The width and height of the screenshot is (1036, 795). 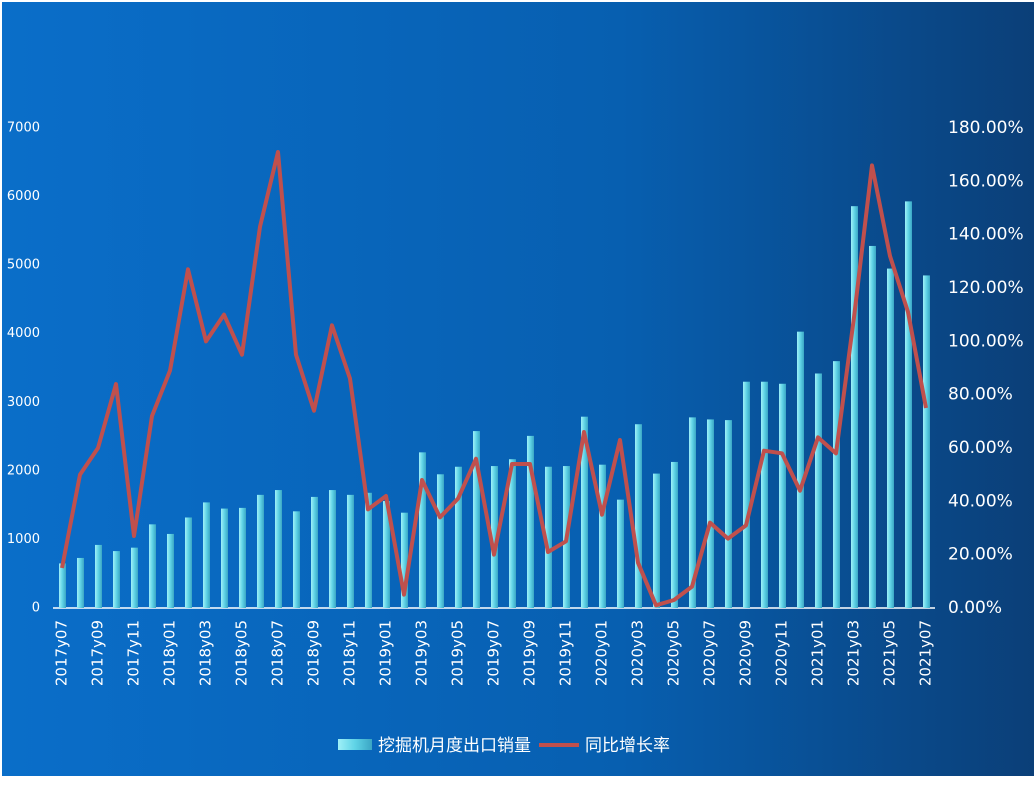 What do you see at coordinates (355, 744) in the screenshot?
I see `legend-swatch` at bounding box center [355, 744].